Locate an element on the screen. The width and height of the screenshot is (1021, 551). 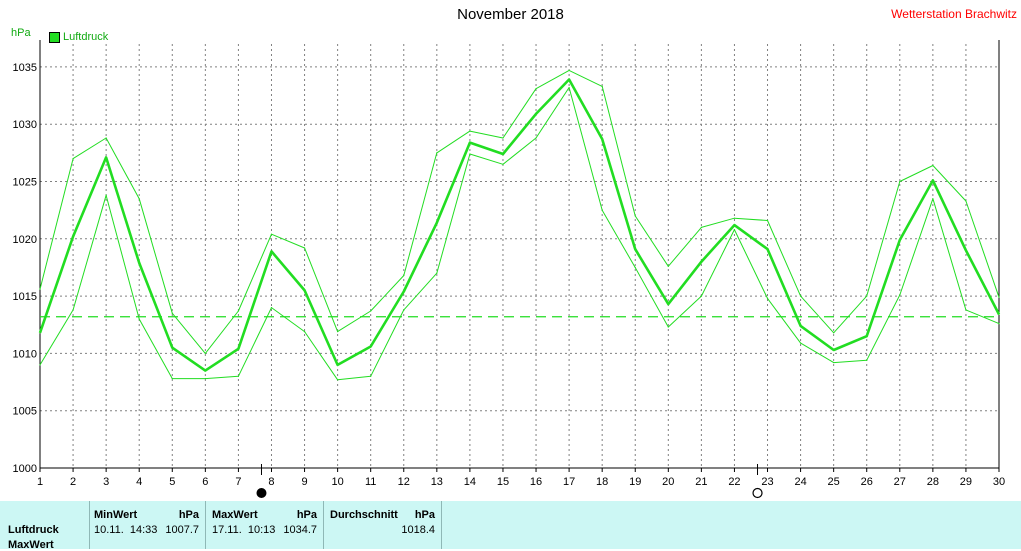
x-tick-label: 16 is located at coordinates (536, 482).